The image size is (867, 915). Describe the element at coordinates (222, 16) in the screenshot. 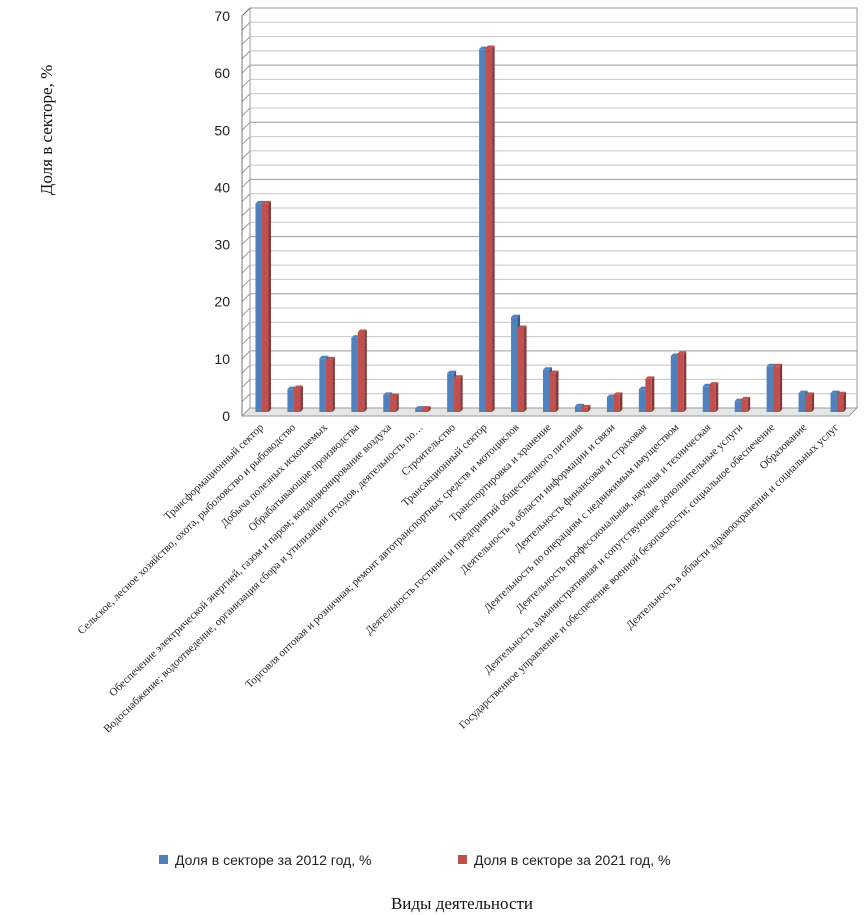

I see `y-tick-label: 70` at that location.